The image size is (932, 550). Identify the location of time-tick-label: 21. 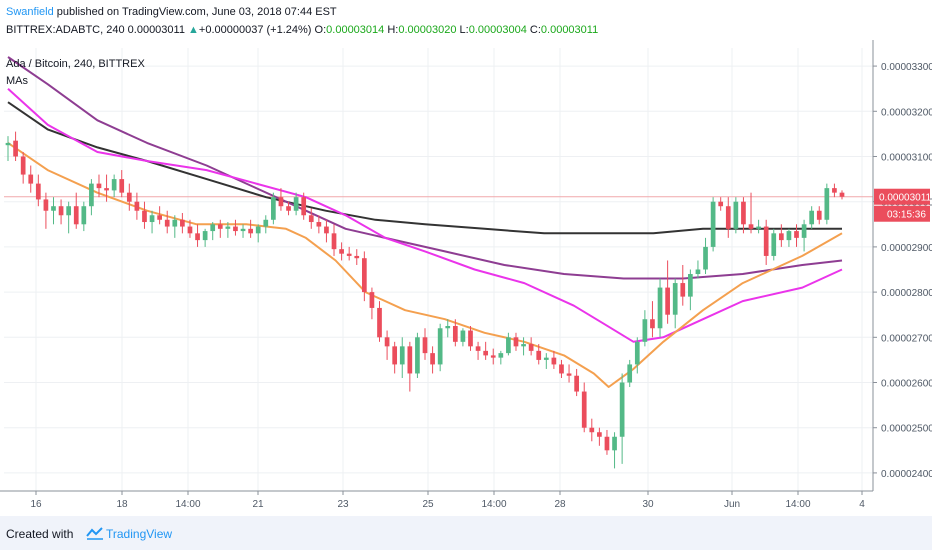
(258, 504).